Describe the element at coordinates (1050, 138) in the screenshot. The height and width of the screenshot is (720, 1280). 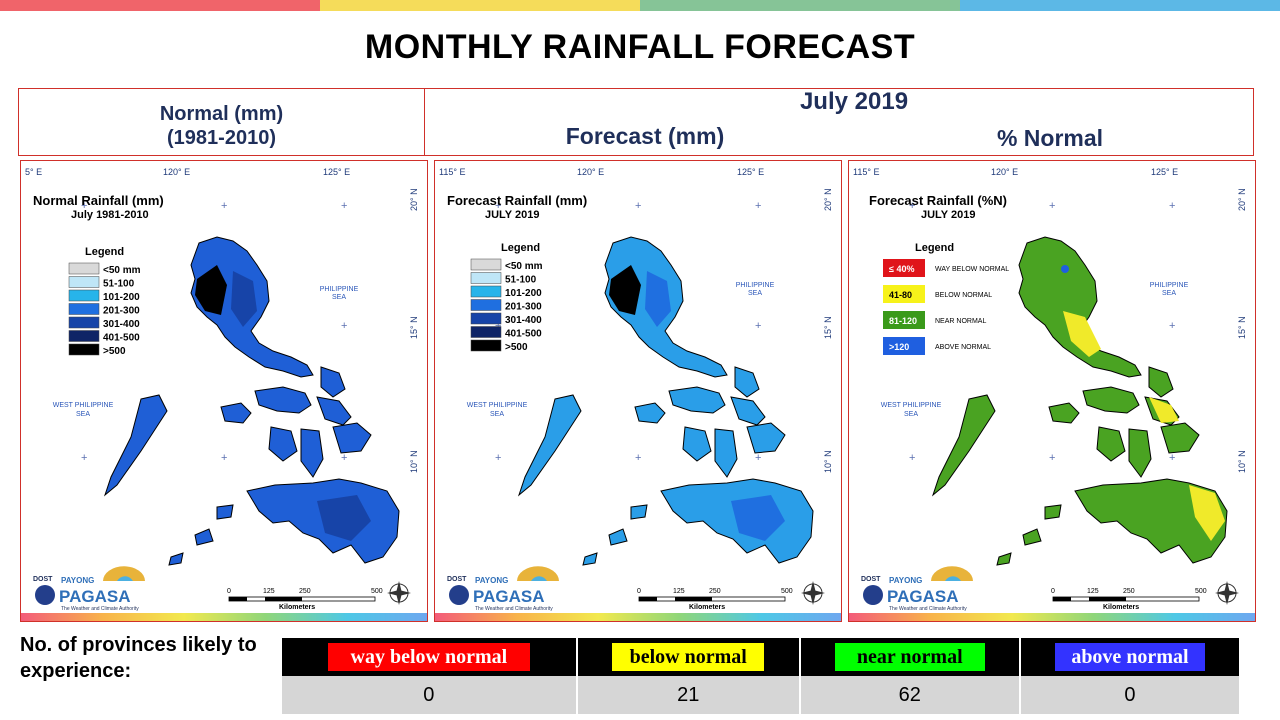
I see `percent-header: % Normal` at that location.